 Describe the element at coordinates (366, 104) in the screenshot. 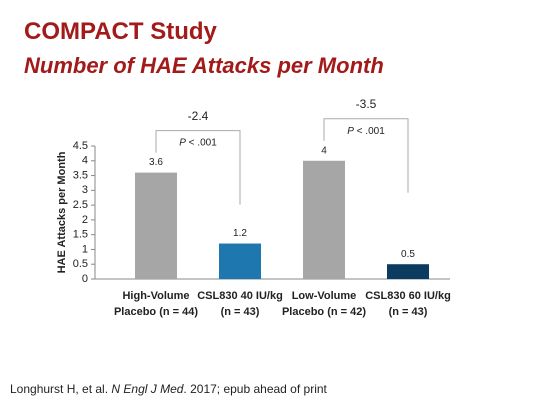

I see `annotation-difference: -3.5` at that location.